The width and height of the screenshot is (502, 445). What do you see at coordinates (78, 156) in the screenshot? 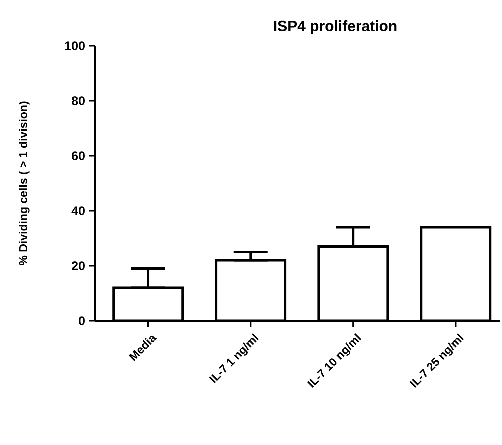
I see `y-tick-label: 60` at bounding box center [78, 156].